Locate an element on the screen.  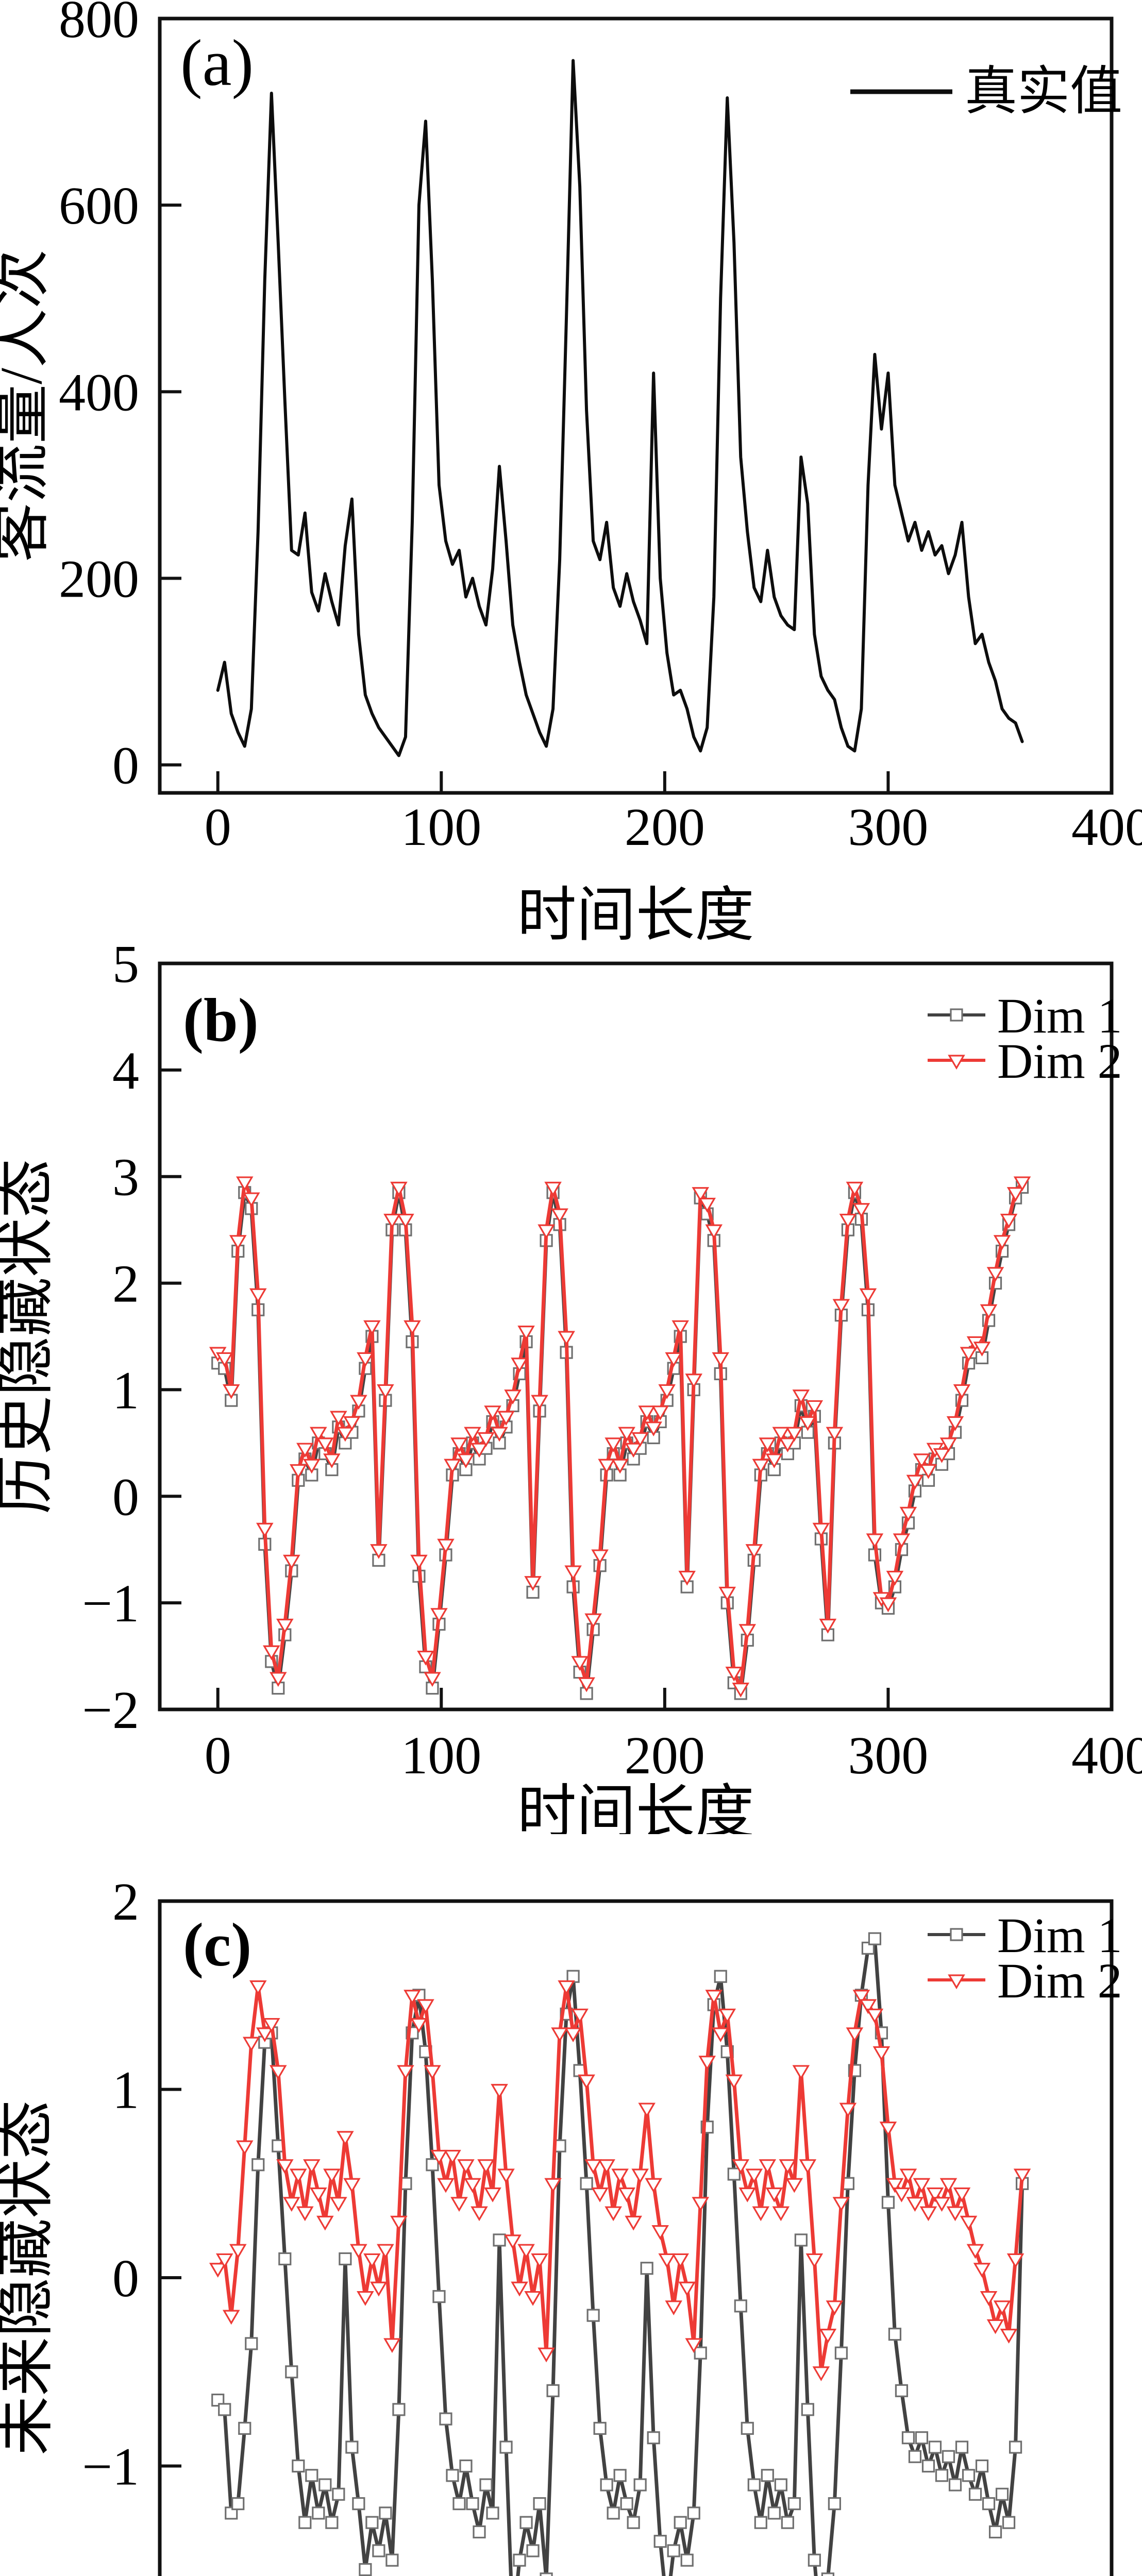
x-tick-label: 400 is located at coordinates (1106, 1755).